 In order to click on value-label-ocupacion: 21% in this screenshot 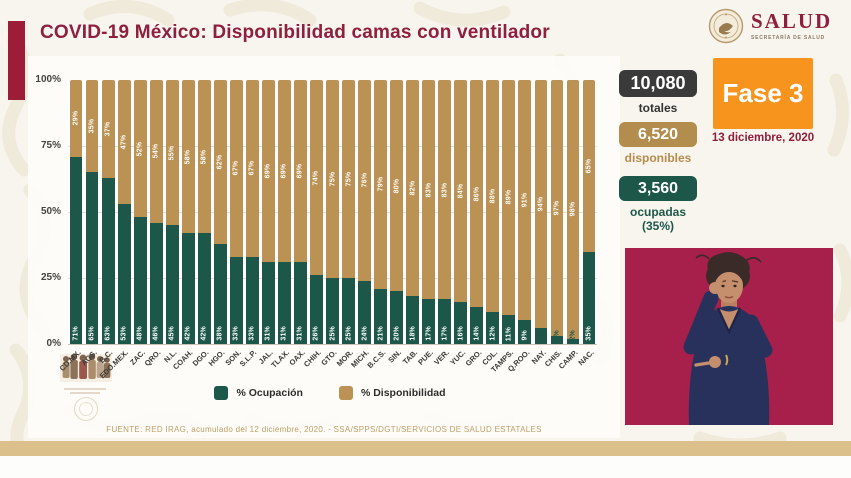, I will do `click(381, 333)`.